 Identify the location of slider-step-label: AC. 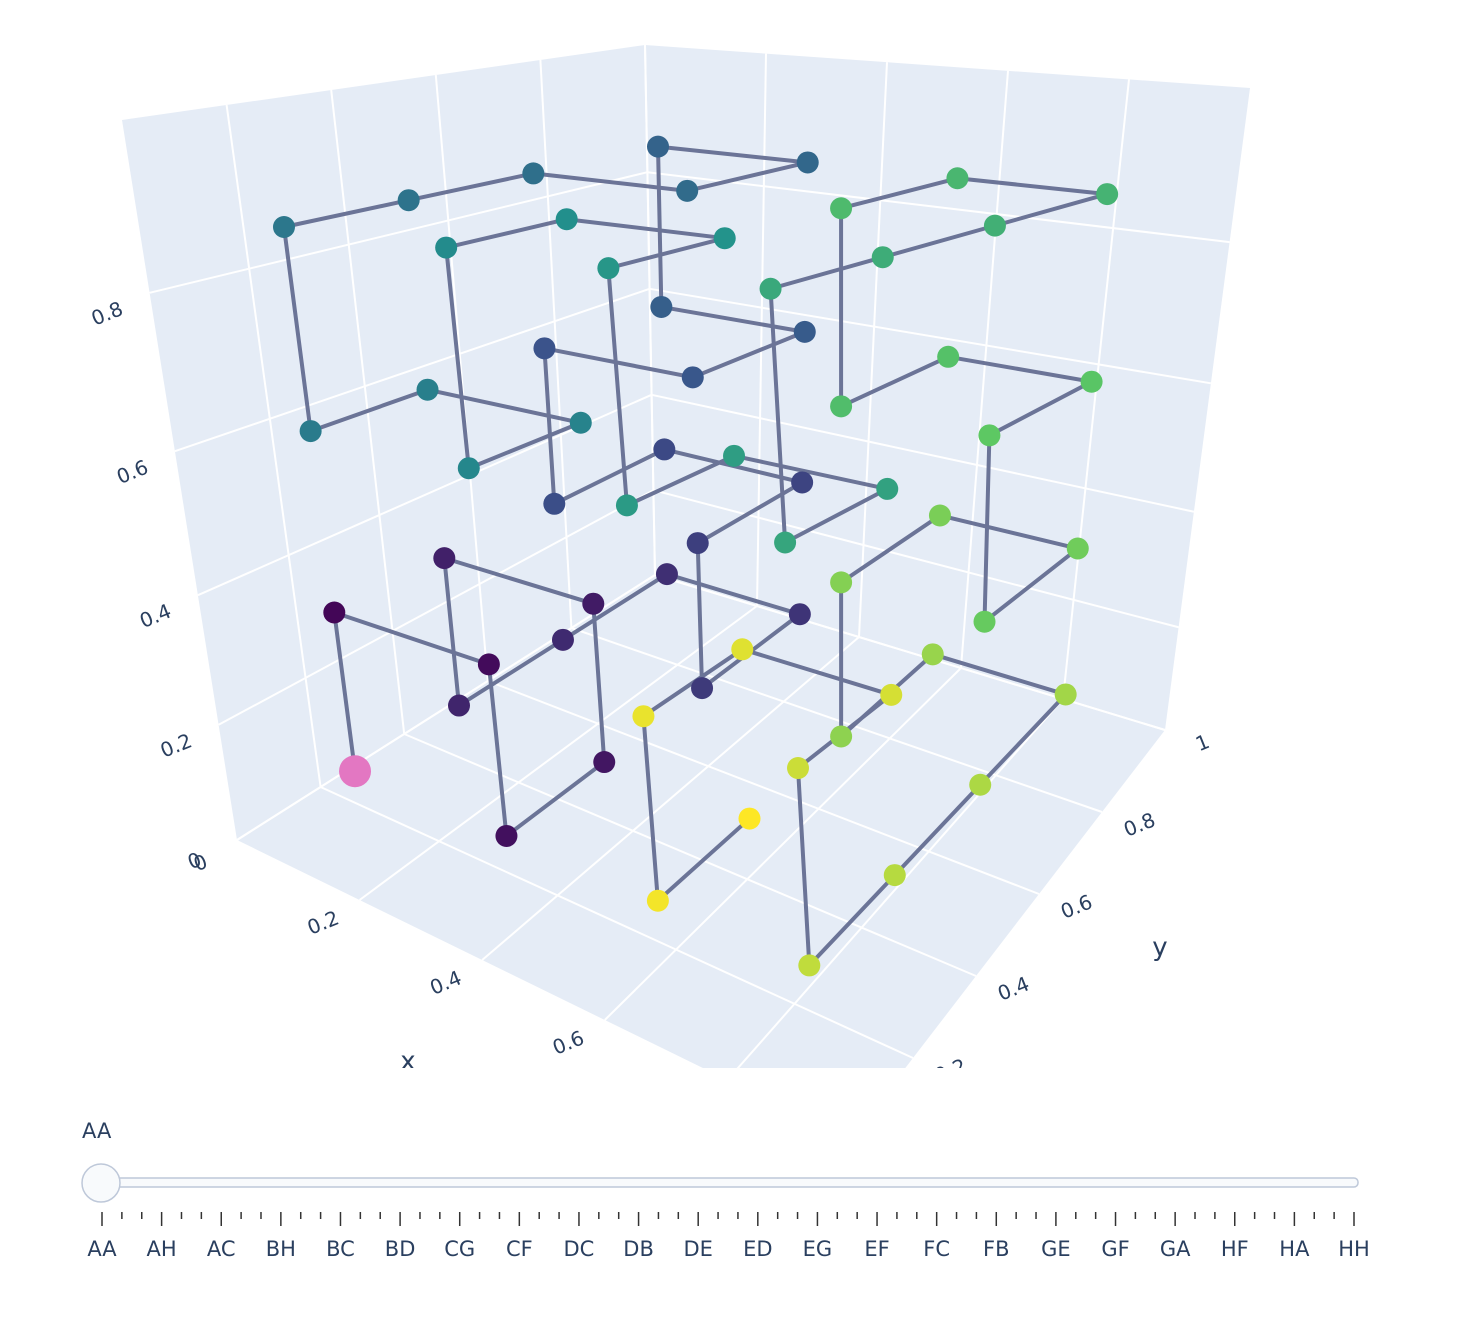
(221, 1249).